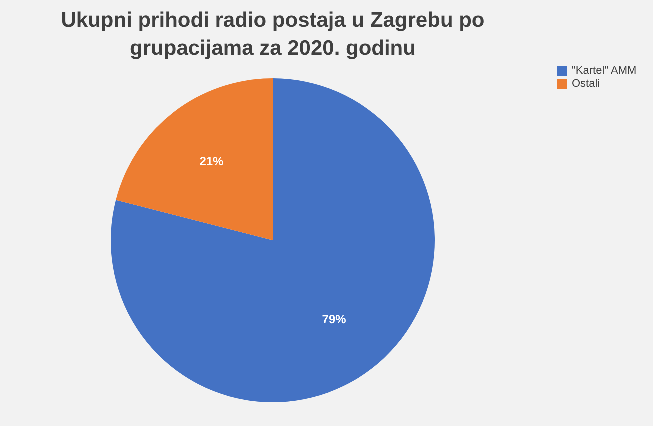  What do you see at coordinates (194, 159) in the screenshot?
I see `pie-slice` at bounding box center [194, 159].